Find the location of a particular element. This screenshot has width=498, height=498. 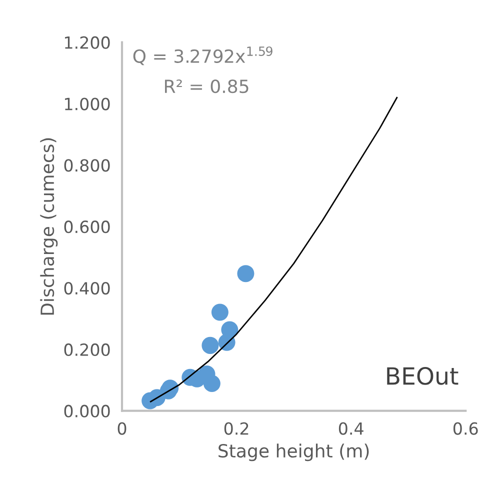

x-axis-title: Stage height (m) is located at coordinates (293, 453).